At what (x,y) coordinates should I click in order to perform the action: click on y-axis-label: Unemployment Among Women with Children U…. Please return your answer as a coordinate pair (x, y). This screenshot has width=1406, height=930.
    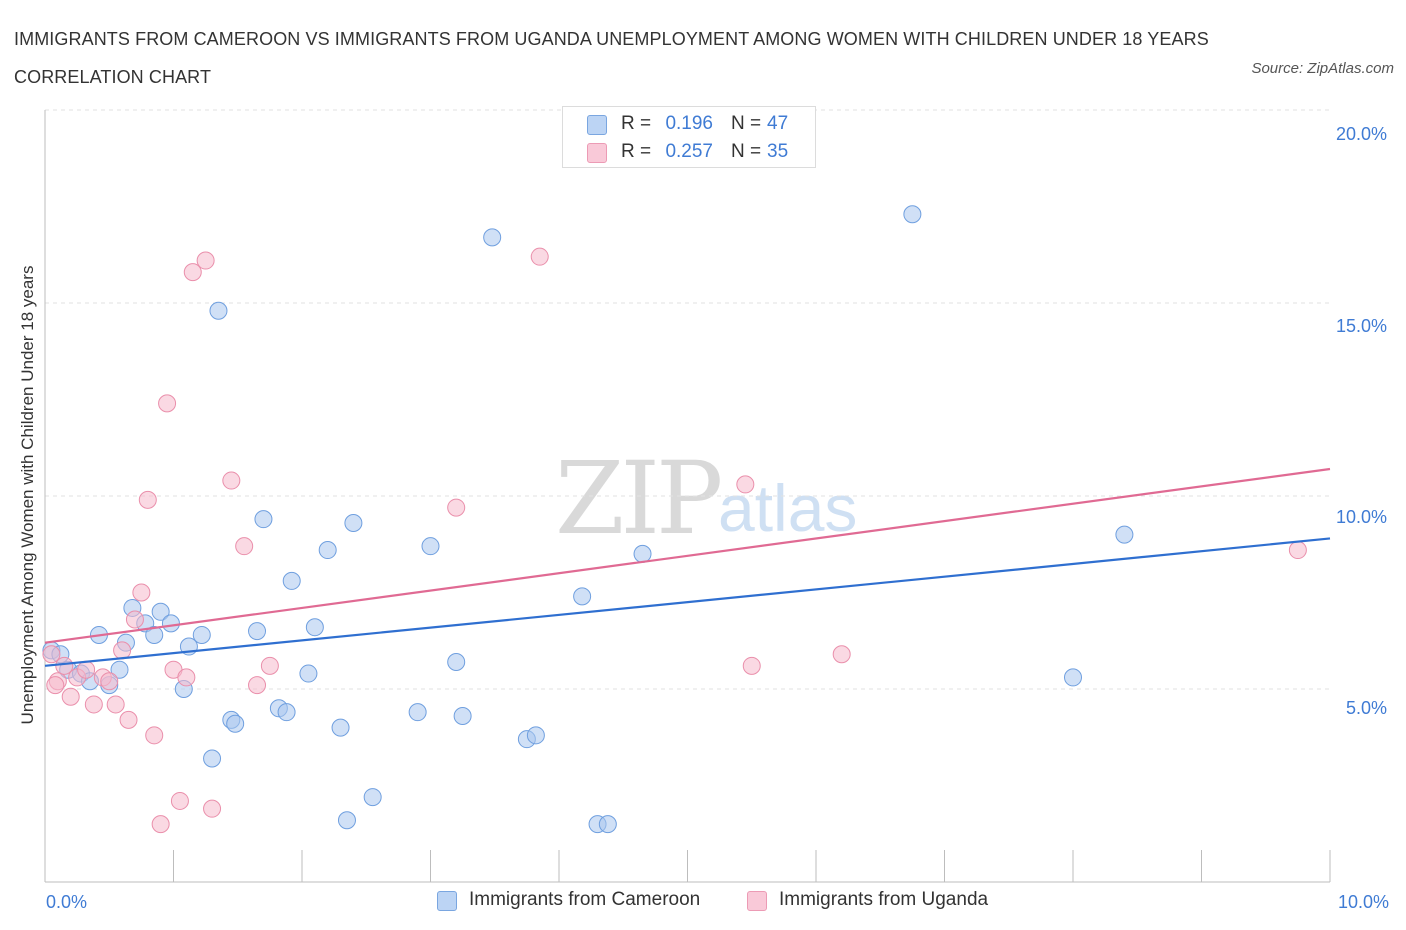
    Looking at the image, I should click on (27, 495).